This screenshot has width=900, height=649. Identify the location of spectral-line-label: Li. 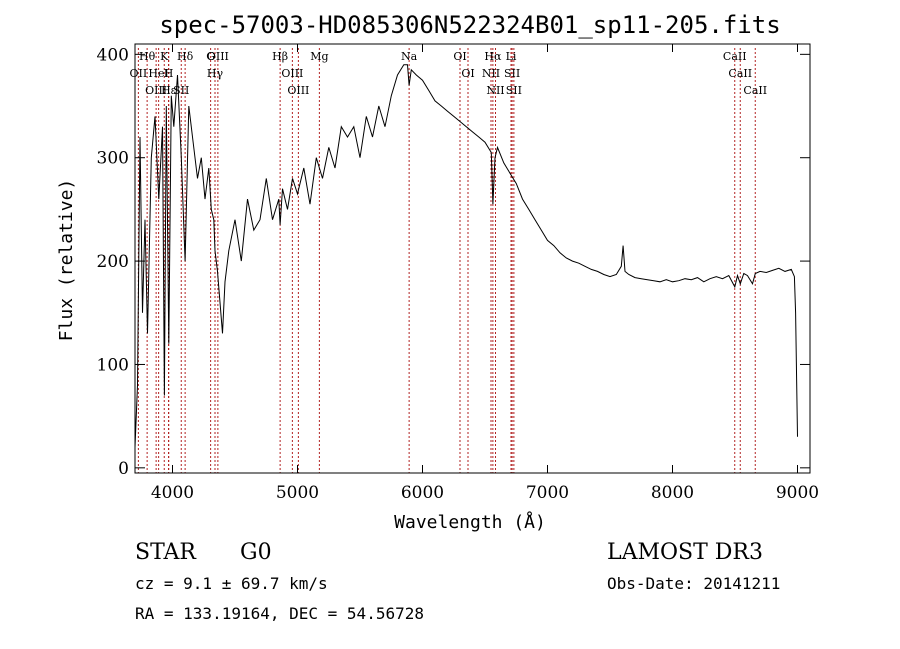
(511, 56).